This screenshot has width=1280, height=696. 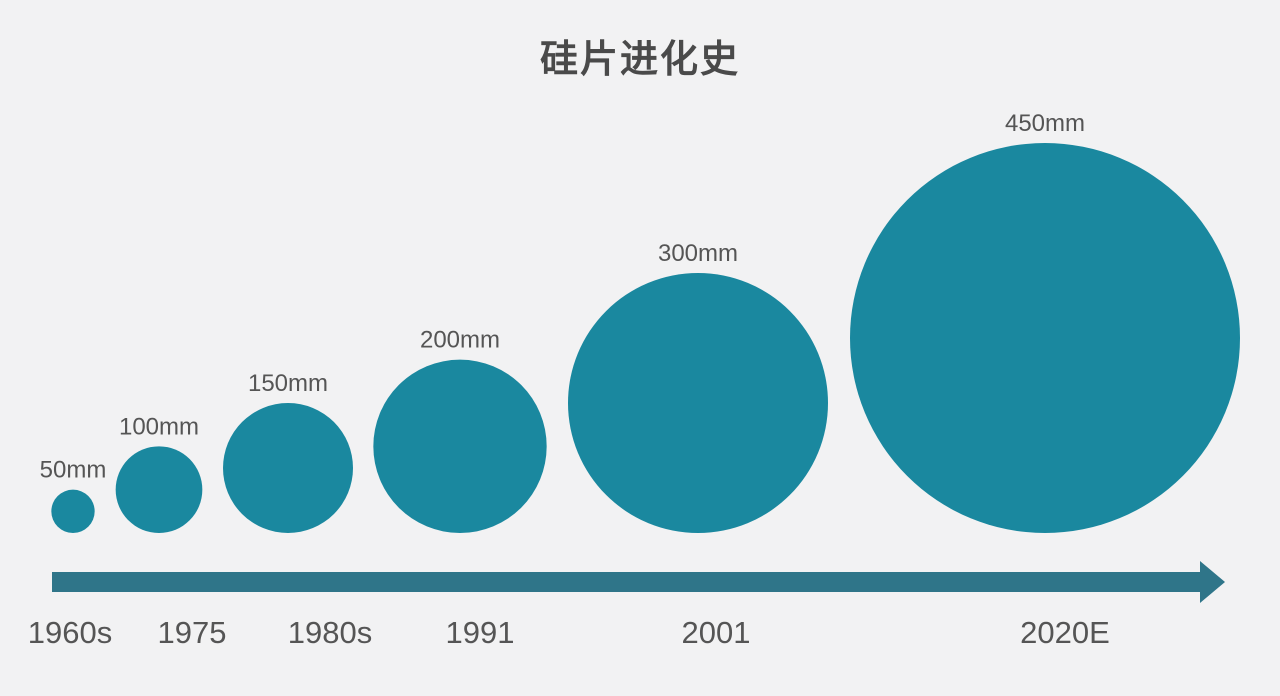 What do you see at coordinates (480, 632) in the screenshot?
I see `year-label: 1991` at bounding box center [480, 632].